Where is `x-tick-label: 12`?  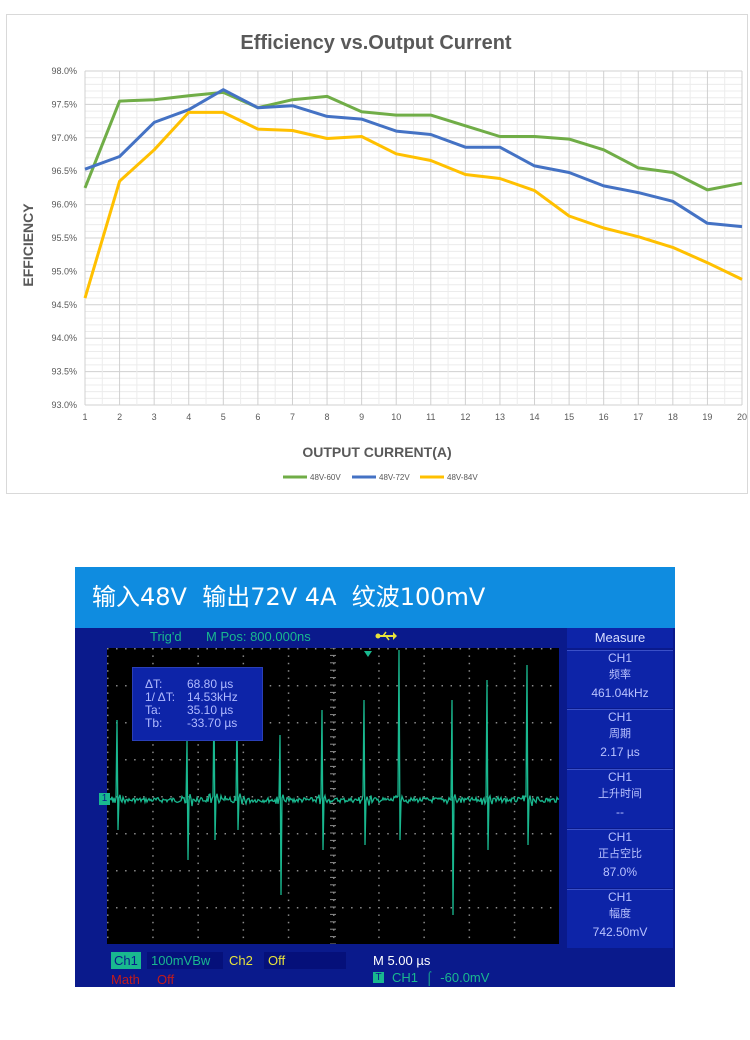
x-tick-label: 12 is located at coordinates (465, 417).